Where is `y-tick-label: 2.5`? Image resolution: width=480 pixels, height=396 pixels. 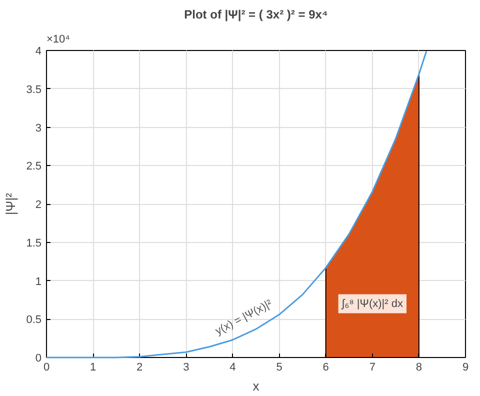
y-tick-label: 2.5 is located at coordinates (34, 166).